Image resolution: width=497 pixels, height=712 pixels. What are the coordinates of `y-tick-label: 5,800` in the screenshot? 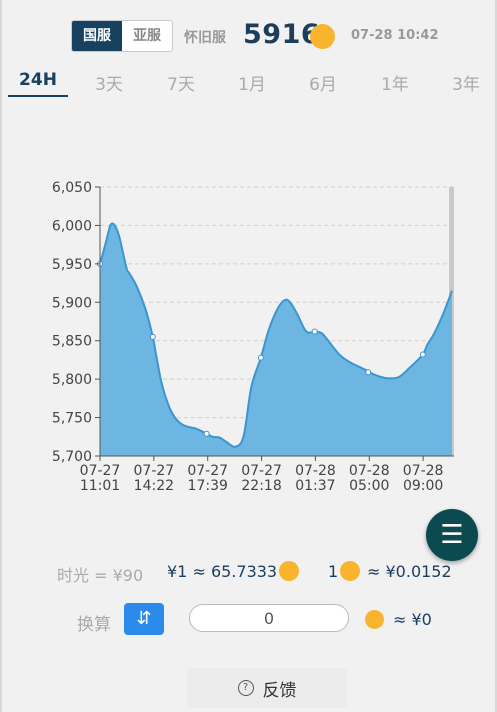 It's located at (72, 380).